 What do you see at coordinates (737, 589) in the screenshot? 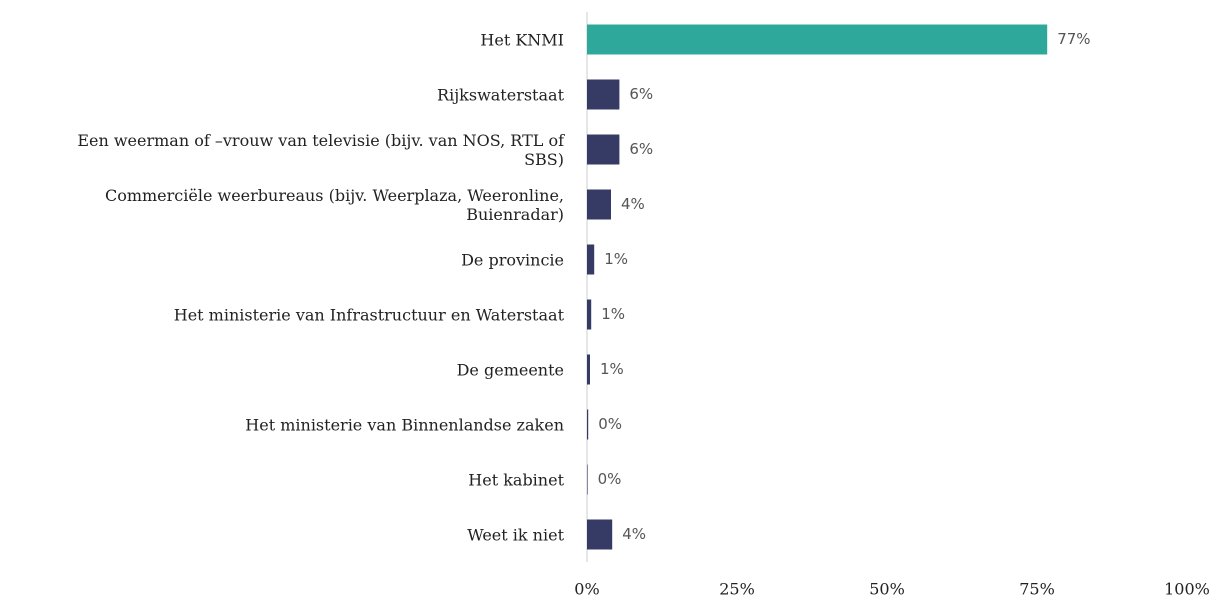
I see `x-tick-label: 25%` at bounding box center [737, 589].